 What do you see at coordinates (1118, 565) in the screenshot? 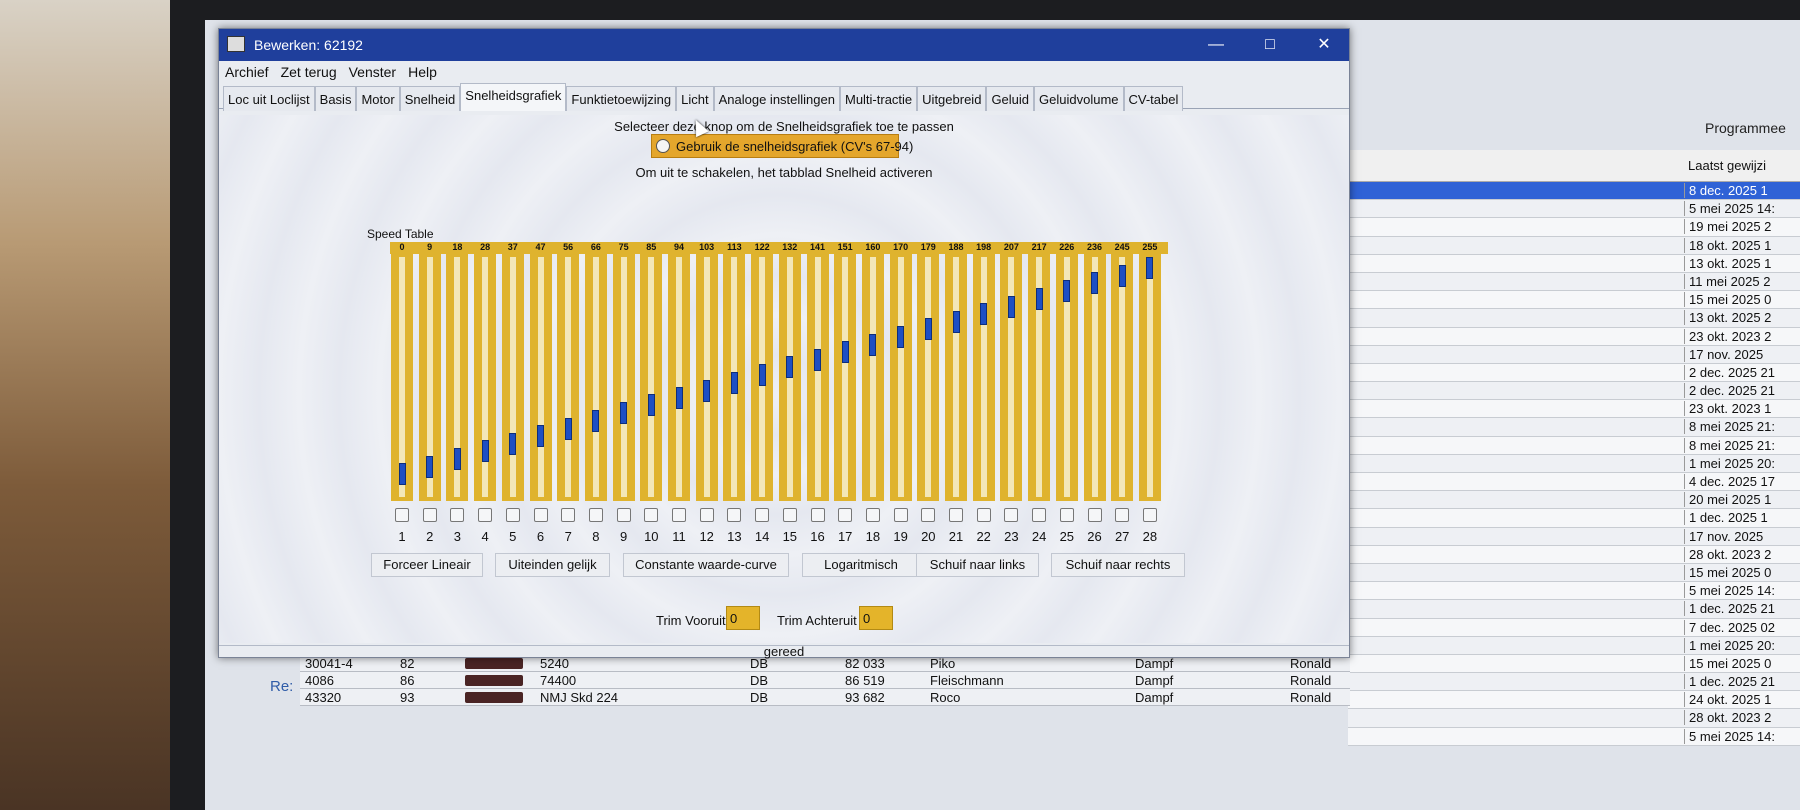
I see `shift-right-button: Schuif naar rechts` at bounding box center [1118, 565].